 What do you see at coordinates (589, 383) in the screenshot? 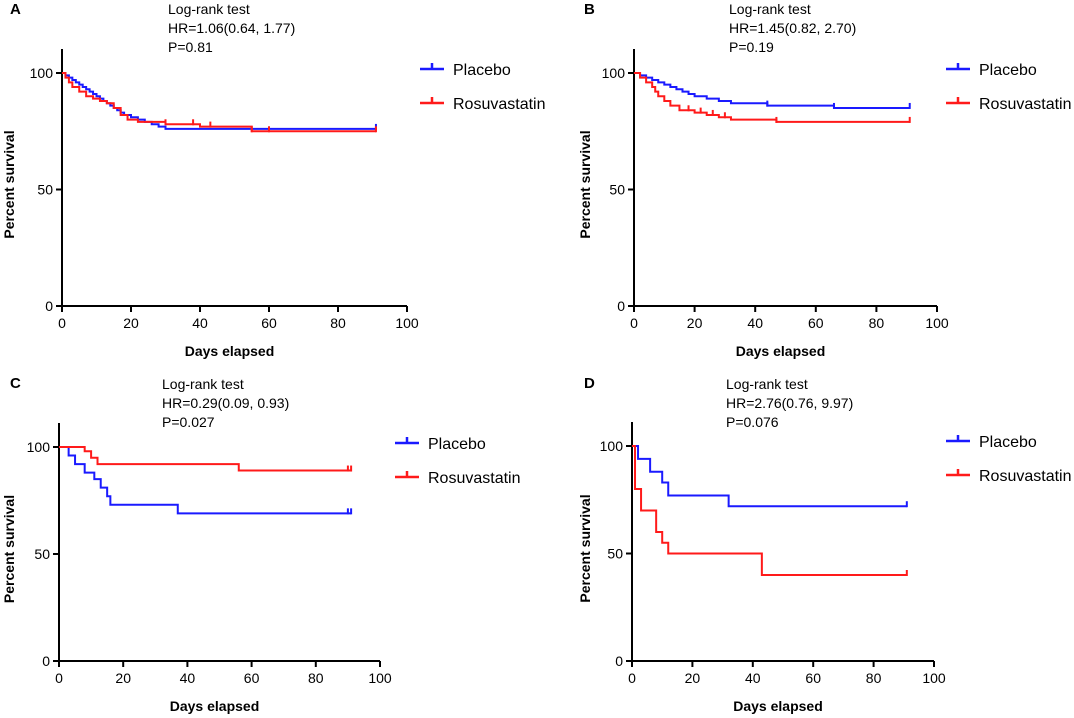
I see `panel-label: D` at bounding box center [589, 383].